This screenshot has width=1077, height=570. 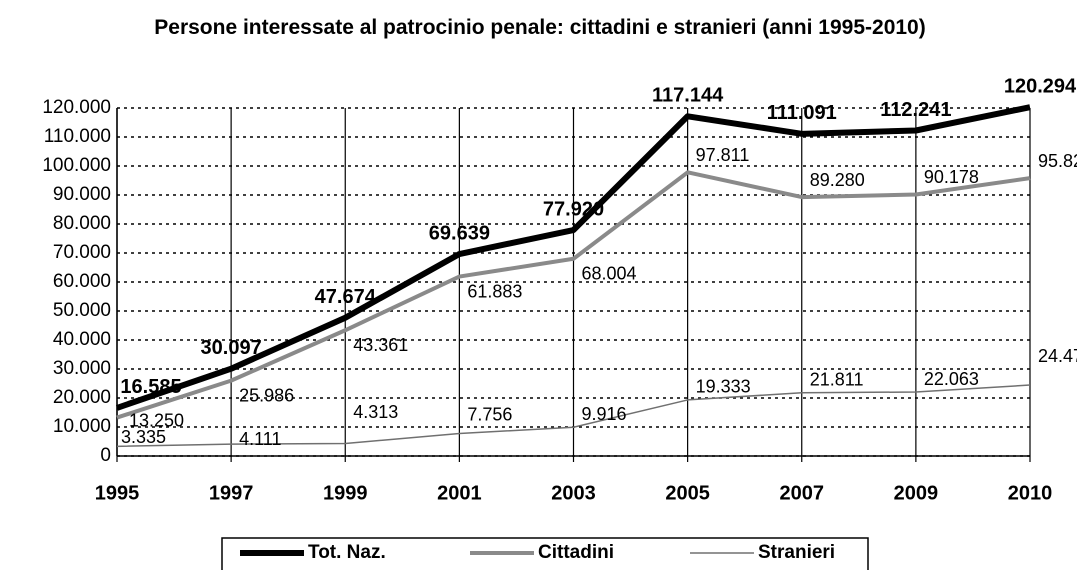 What do you see at coordinates (802, 493) in the screenshot?
I see `x-tick-label: 2007` at bounding box center [802, 493].